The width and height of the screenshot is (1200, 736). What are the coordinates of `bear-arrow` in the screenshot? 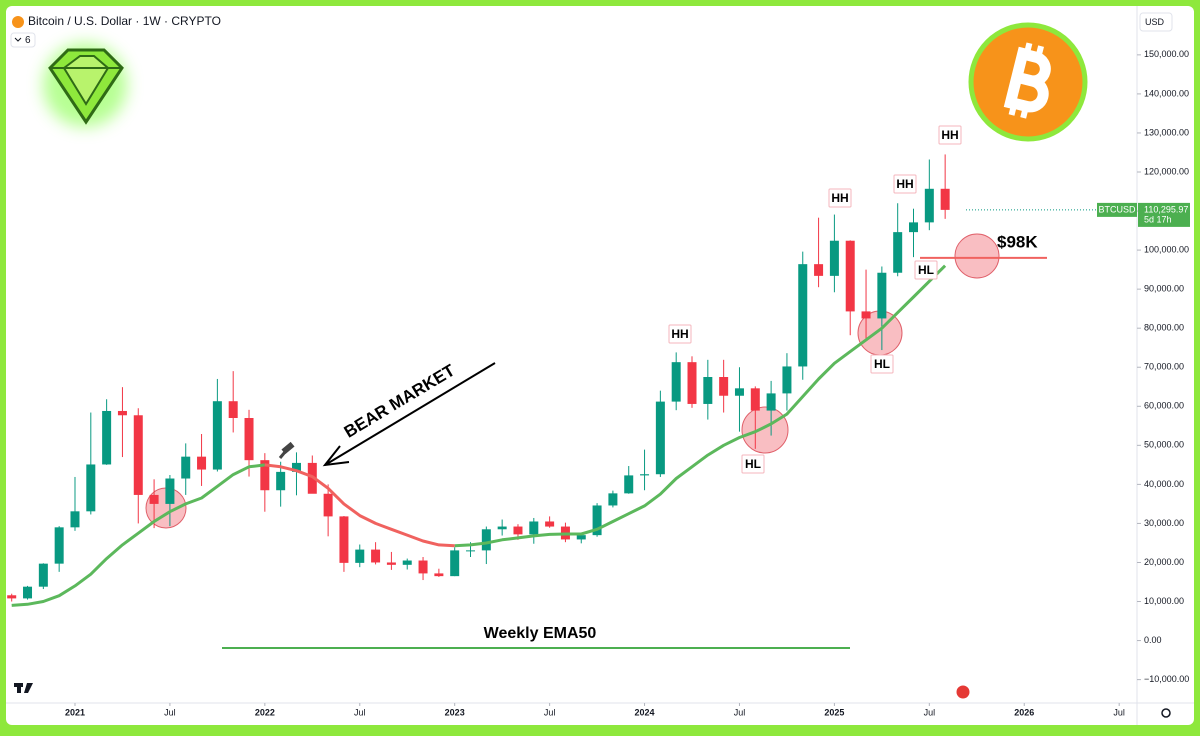 It's located at (409, 414).